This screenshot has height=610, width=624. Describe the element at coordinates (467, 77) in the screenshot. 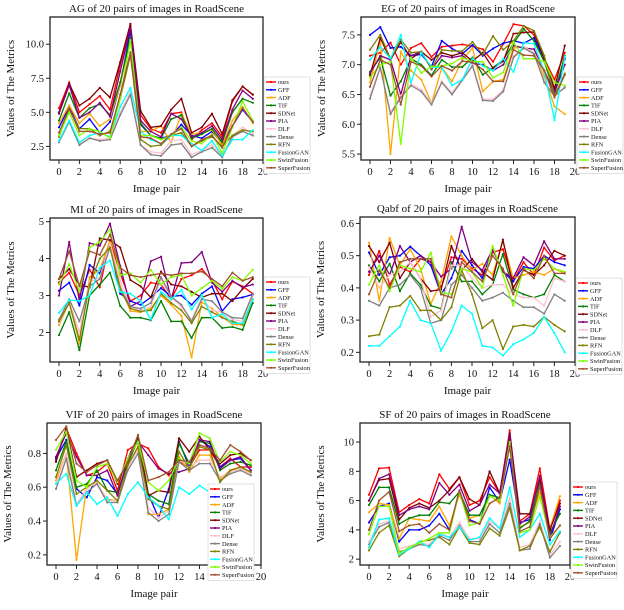

I see `series-line-fusiongan` at that location.